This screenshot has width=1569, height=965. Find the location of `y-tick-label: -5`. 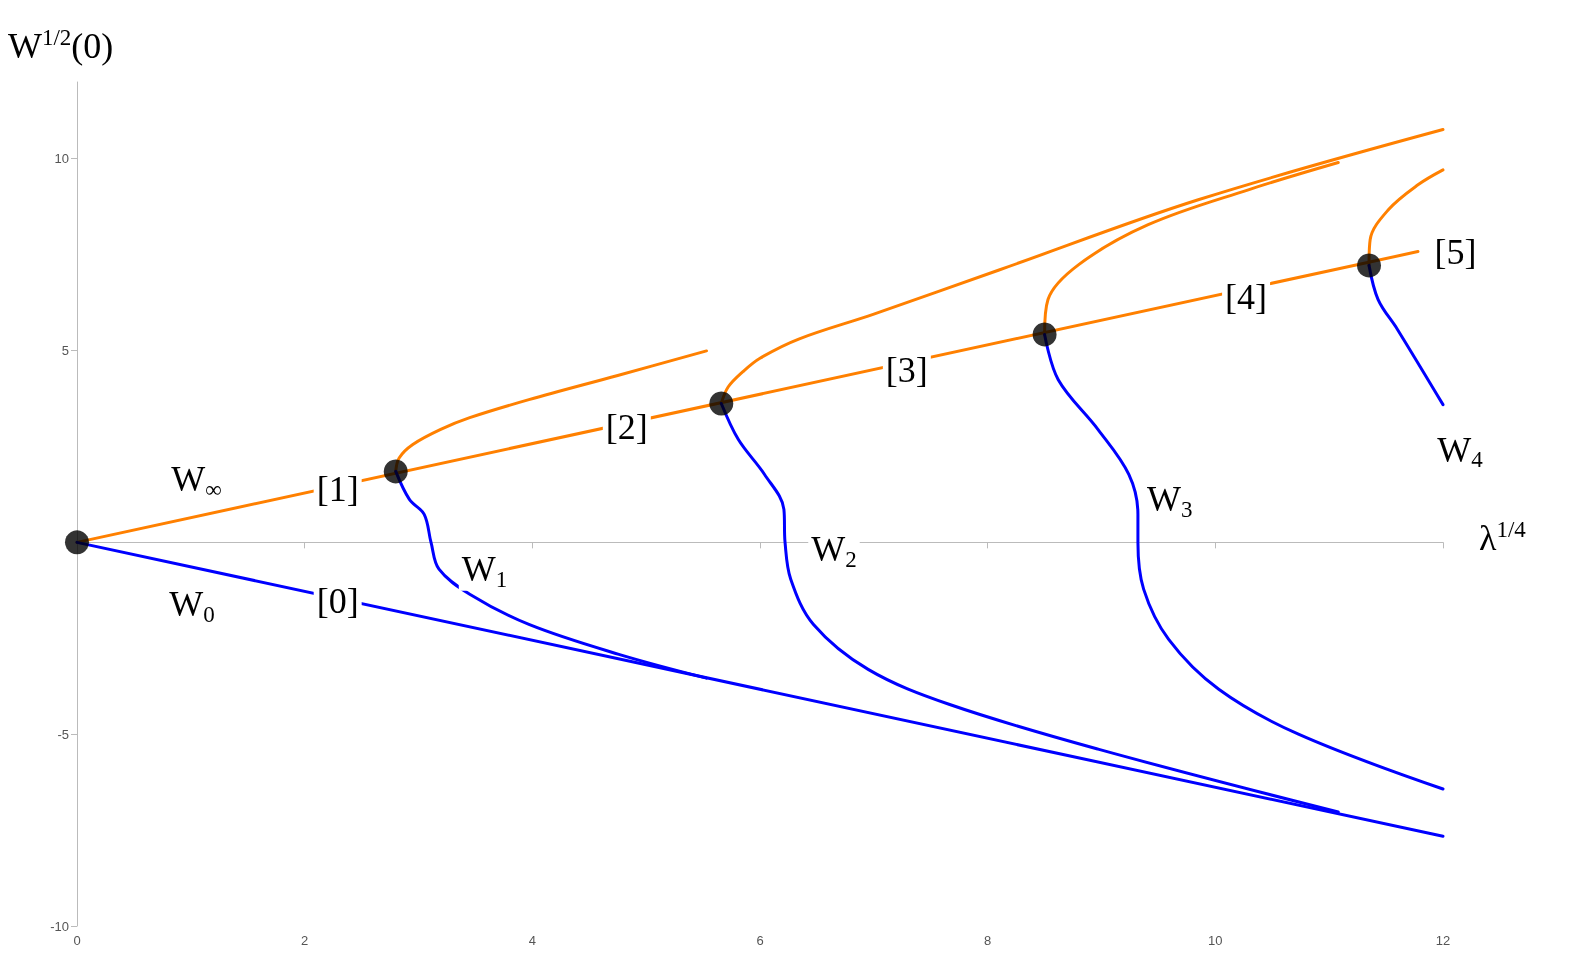

y-tick-label: -5 is located at coordinates (63, 734).